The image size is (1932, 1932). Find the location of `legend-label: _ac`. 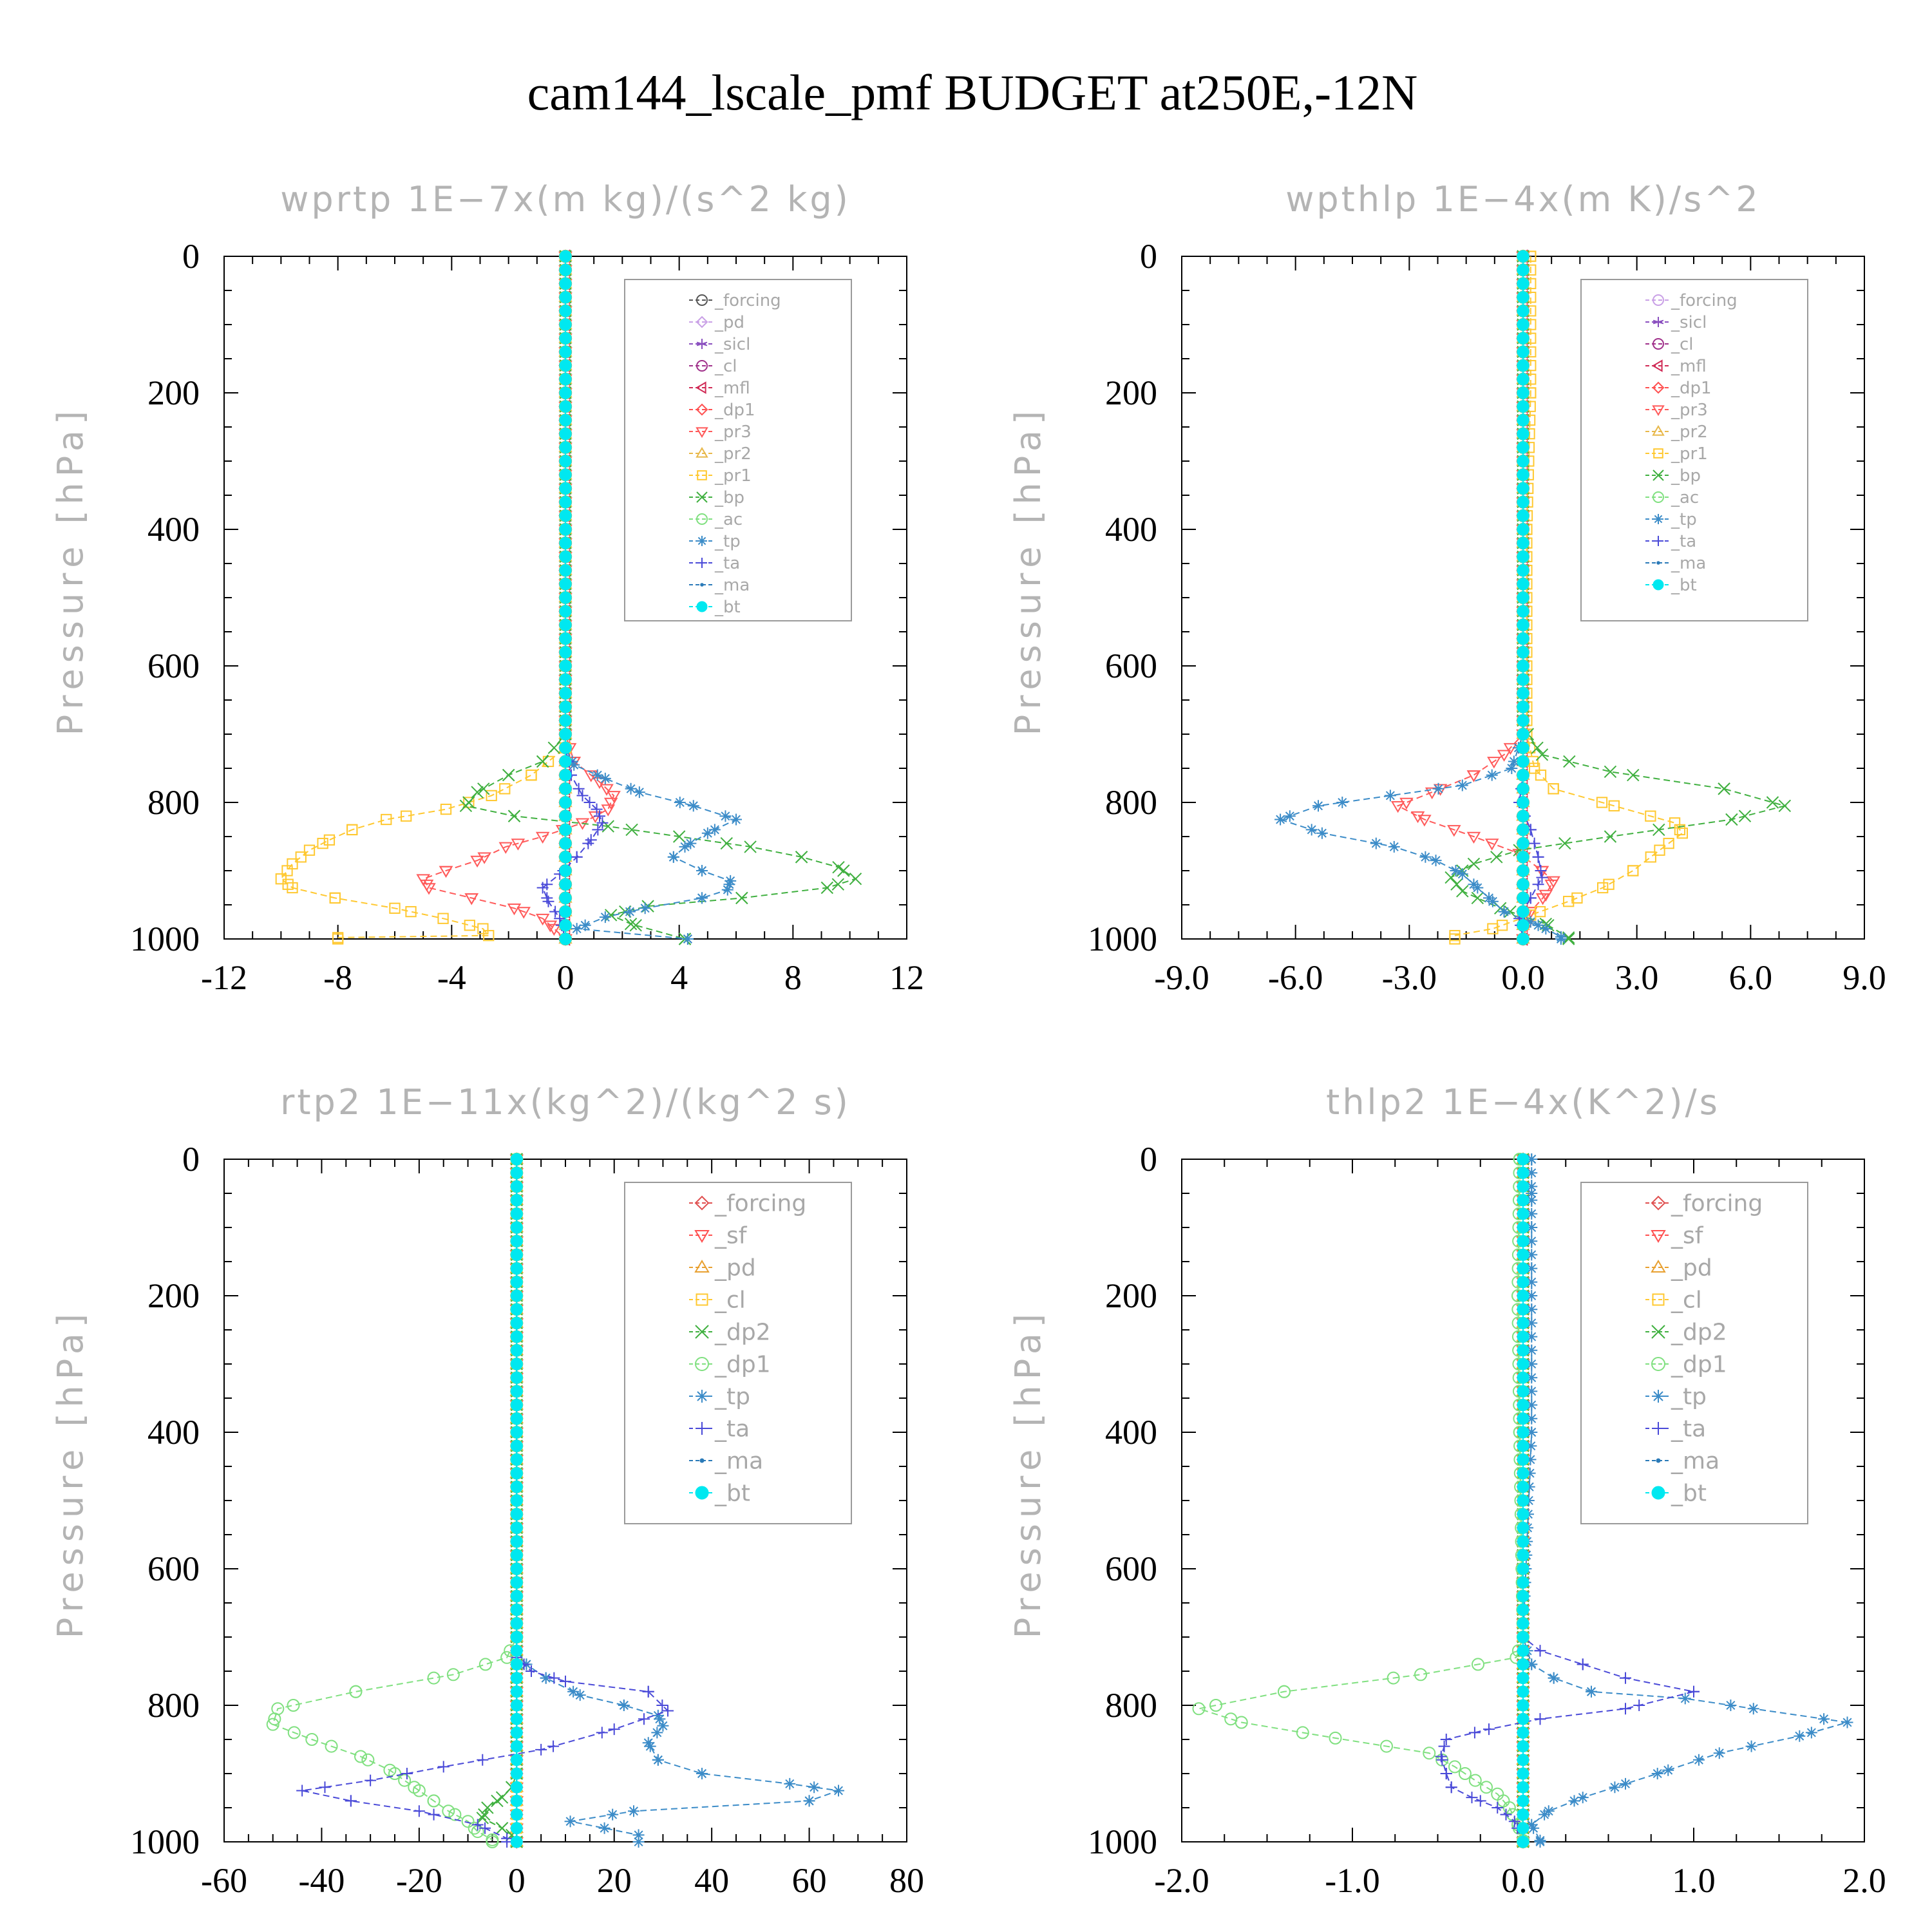

legend-label: _ac is located at coordinates (1685, 497).